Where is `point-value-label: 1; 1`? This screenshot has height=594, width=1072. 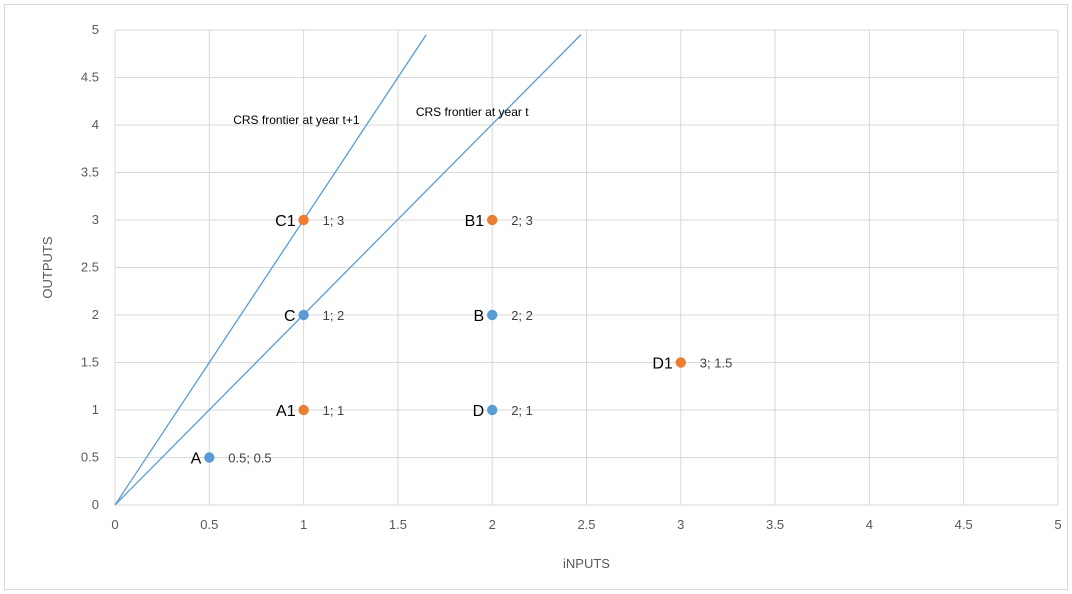
point-value-label: 1; 1 is located at coordinates (334, 410).